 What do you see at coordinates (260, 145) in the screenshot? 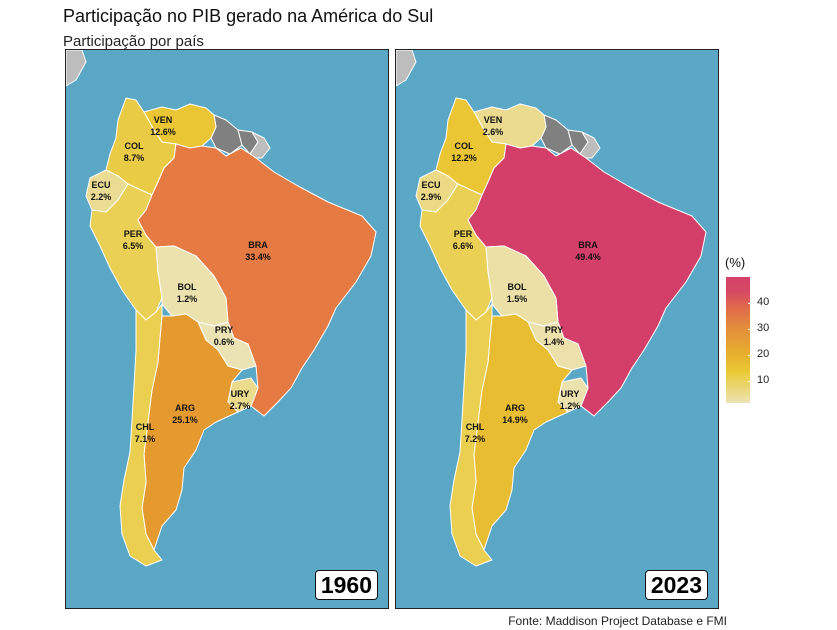
I see `french-guiana-region-1960` at bounding box center [260, 145].